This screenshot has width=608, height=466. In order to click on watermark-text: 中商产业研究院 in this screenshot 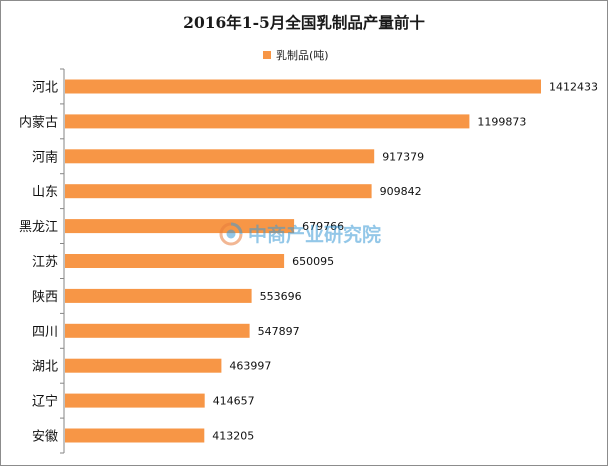, I will do `click(315, 235)`.